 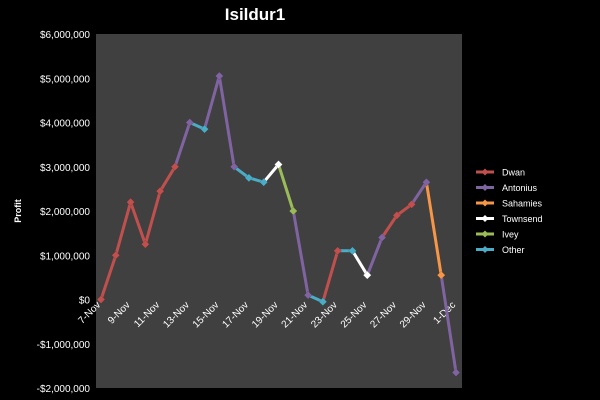 What do you see at coordinates (509, 211) in the screenshot?
I see `legend: Dwan Antonius Sahamies Townsend Ivey Other` at bounding box center [509, 211].